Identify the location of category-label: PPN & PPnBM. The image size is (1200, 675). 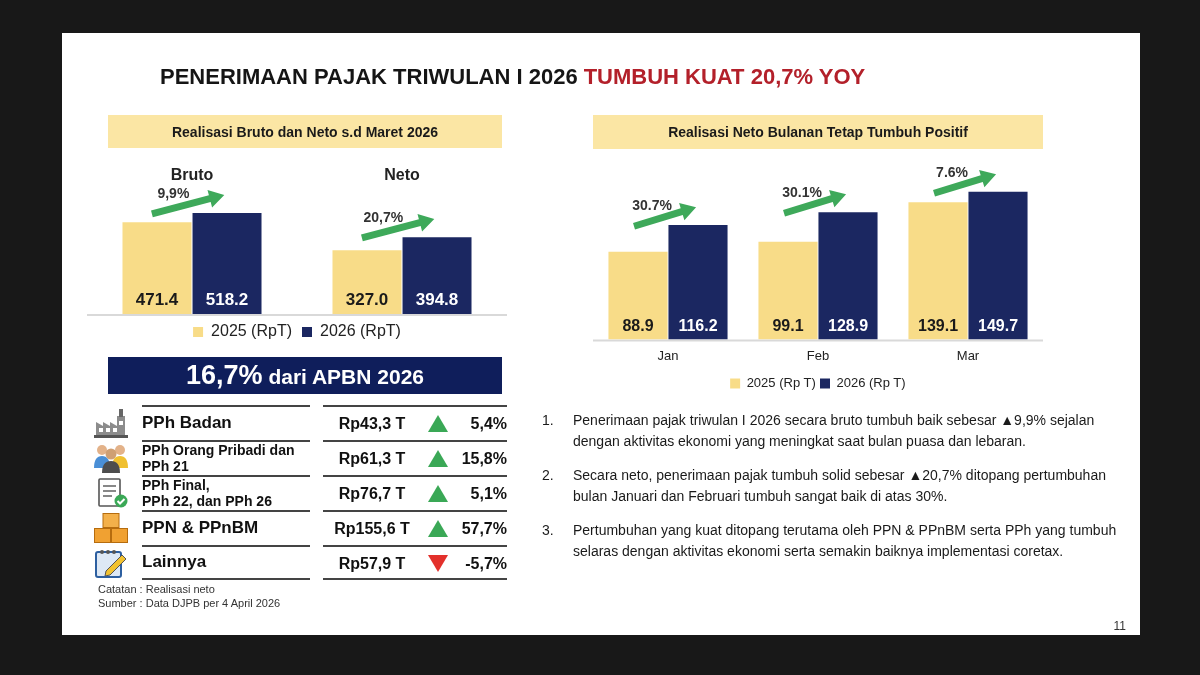
(226, 527).